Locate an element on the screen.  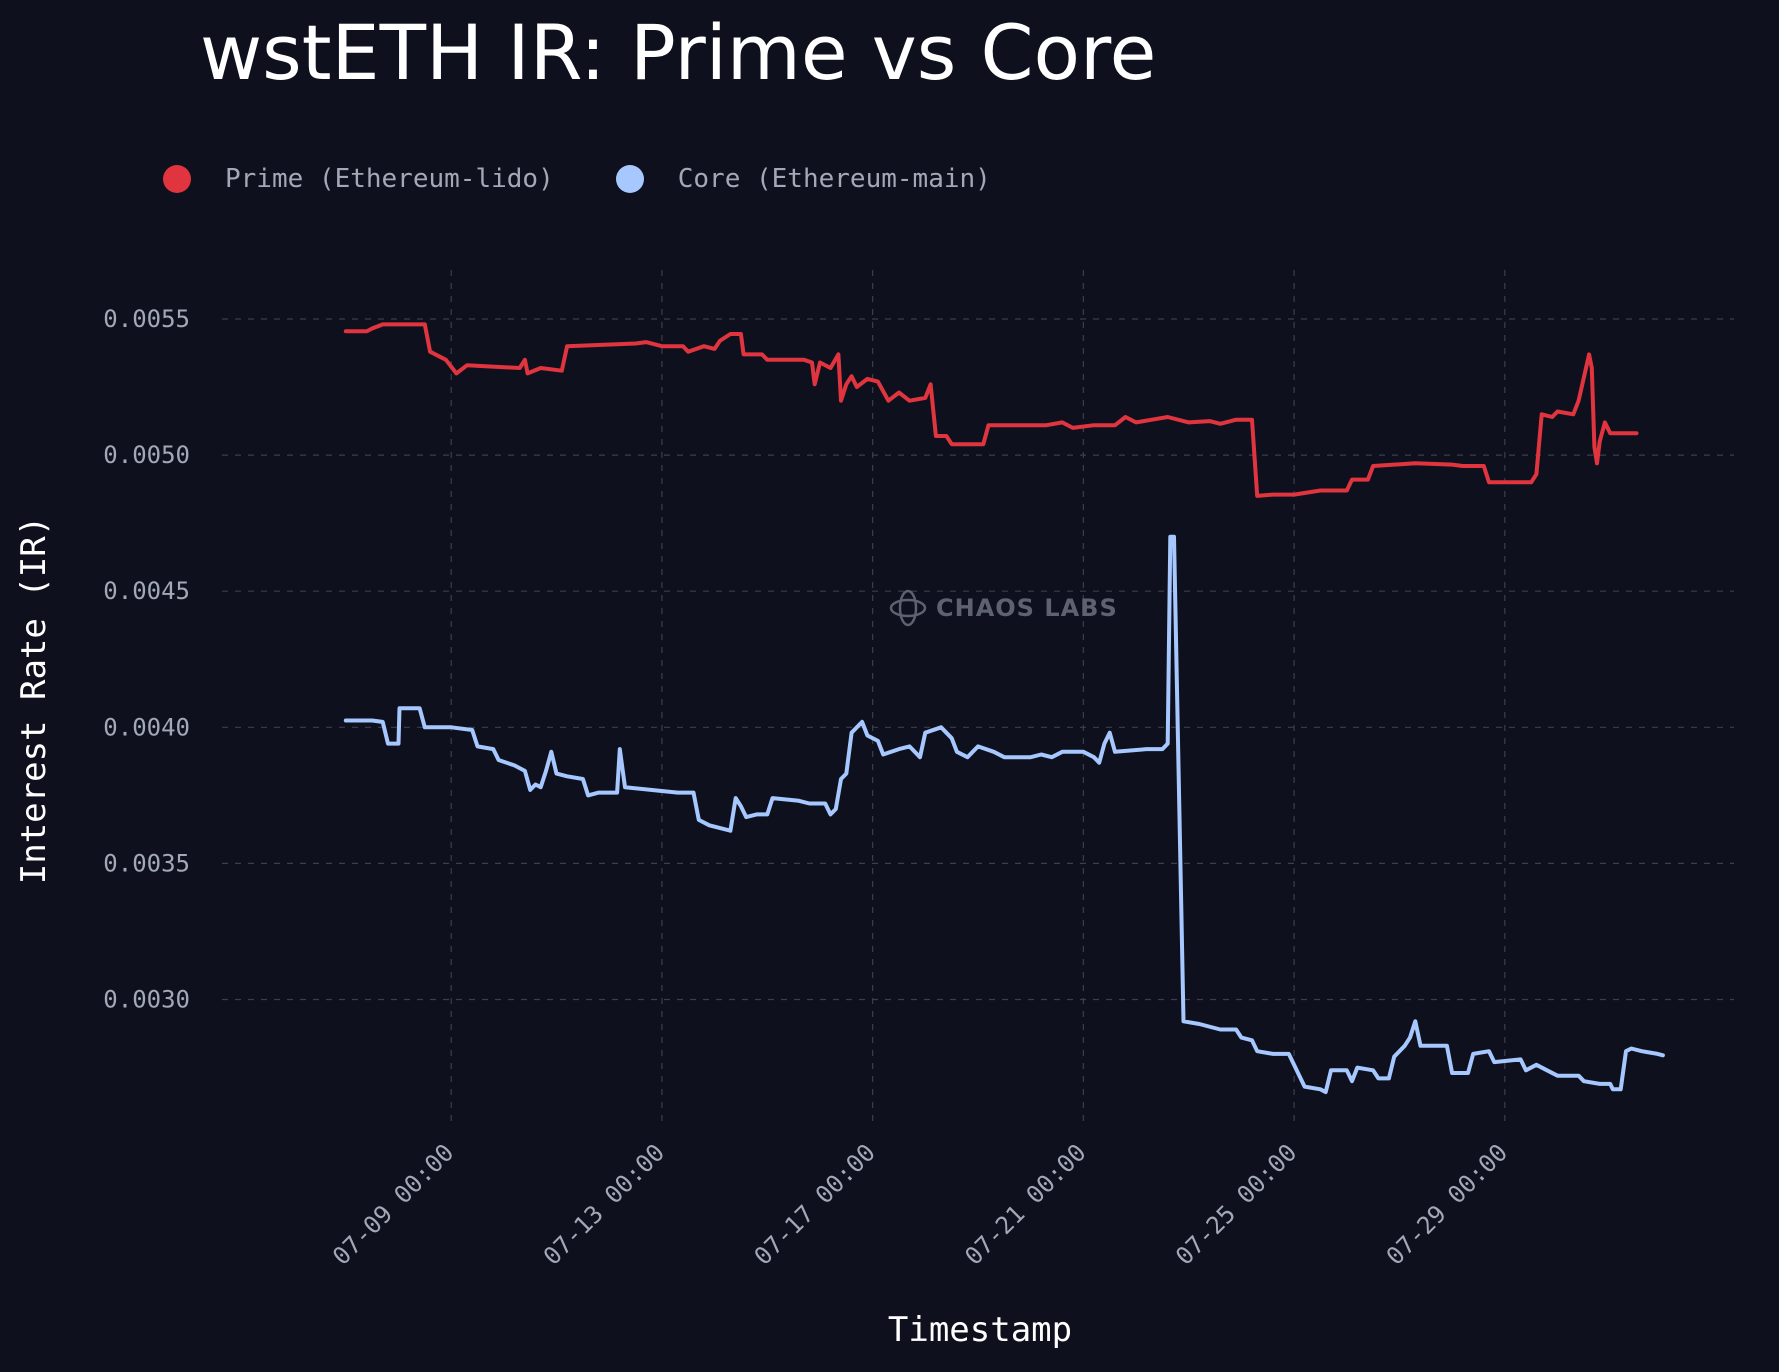
x-tick-label: 07-29 00:00 is located at coordinates (1447, 1204).